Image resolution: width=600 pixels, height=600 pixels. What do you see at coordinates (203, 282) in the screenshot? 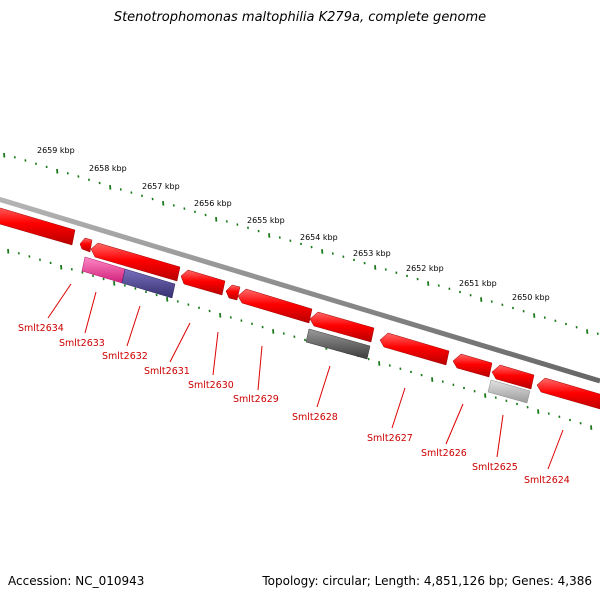
I see `gene-arrow-smlt2631` at bounding box center [203, 282].